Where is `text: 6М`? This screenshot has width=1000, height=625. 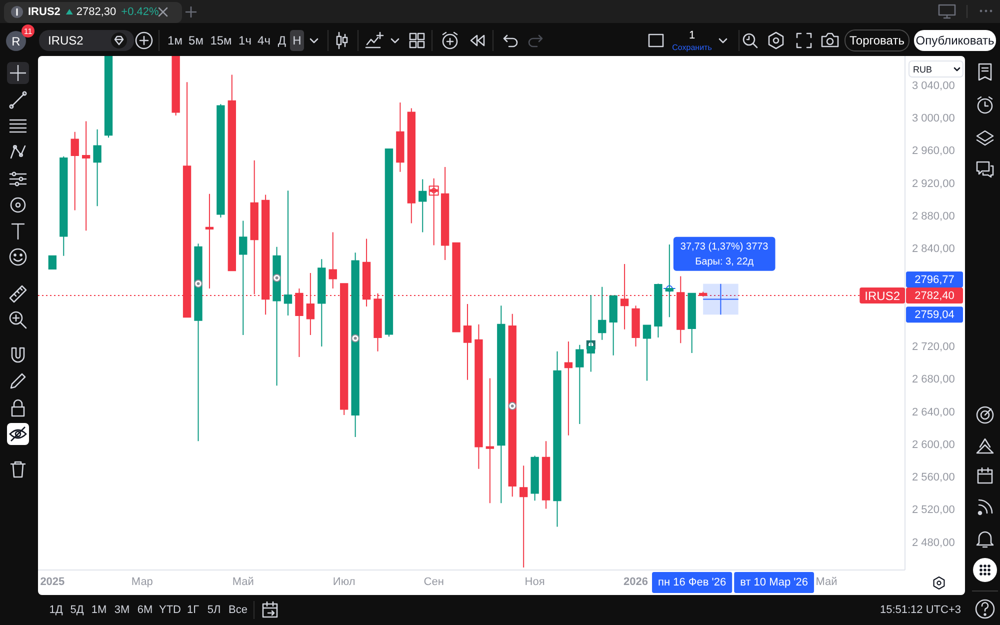 text: 6М is located at coordinates (145, 610).